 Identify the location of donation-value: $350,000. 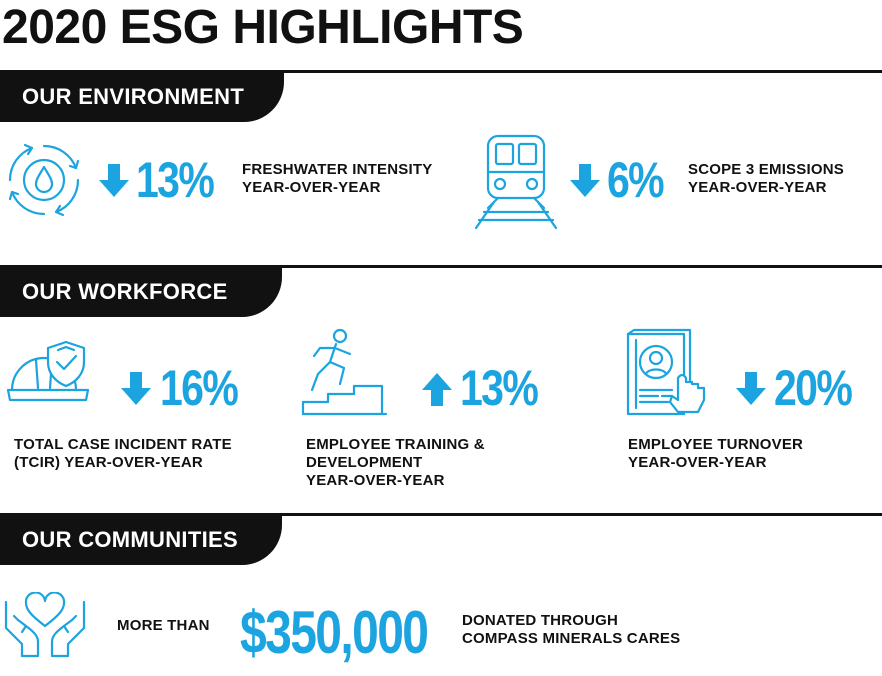
(334, 632).